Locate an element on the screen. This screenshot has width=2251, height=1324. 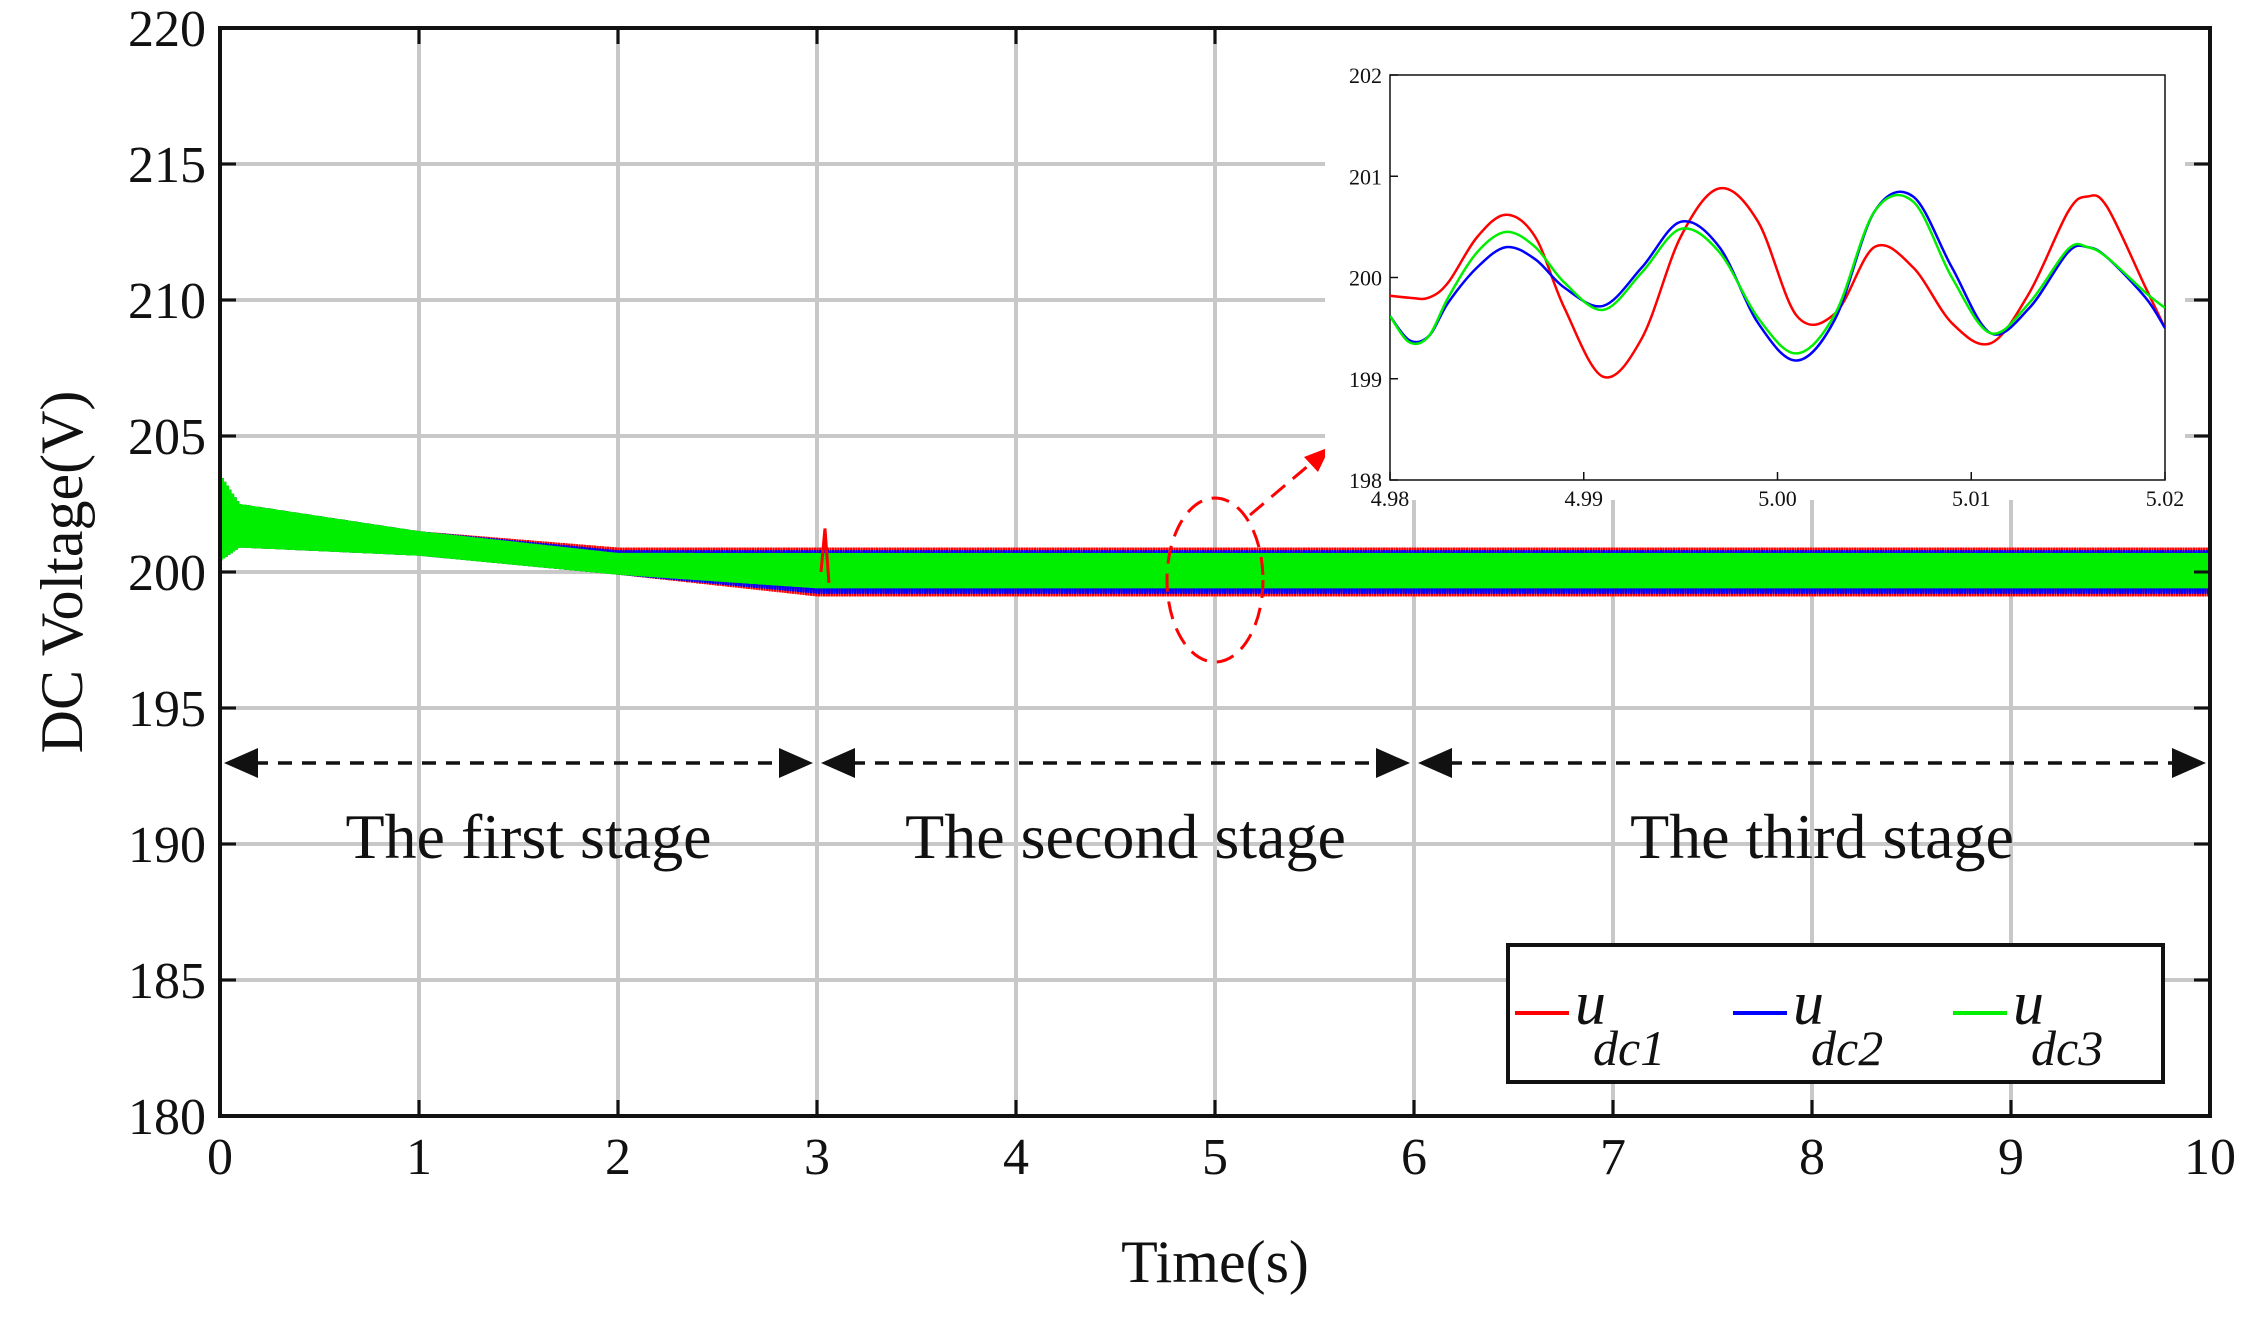
inset-plot-area is located at coordinates (1777, 277).